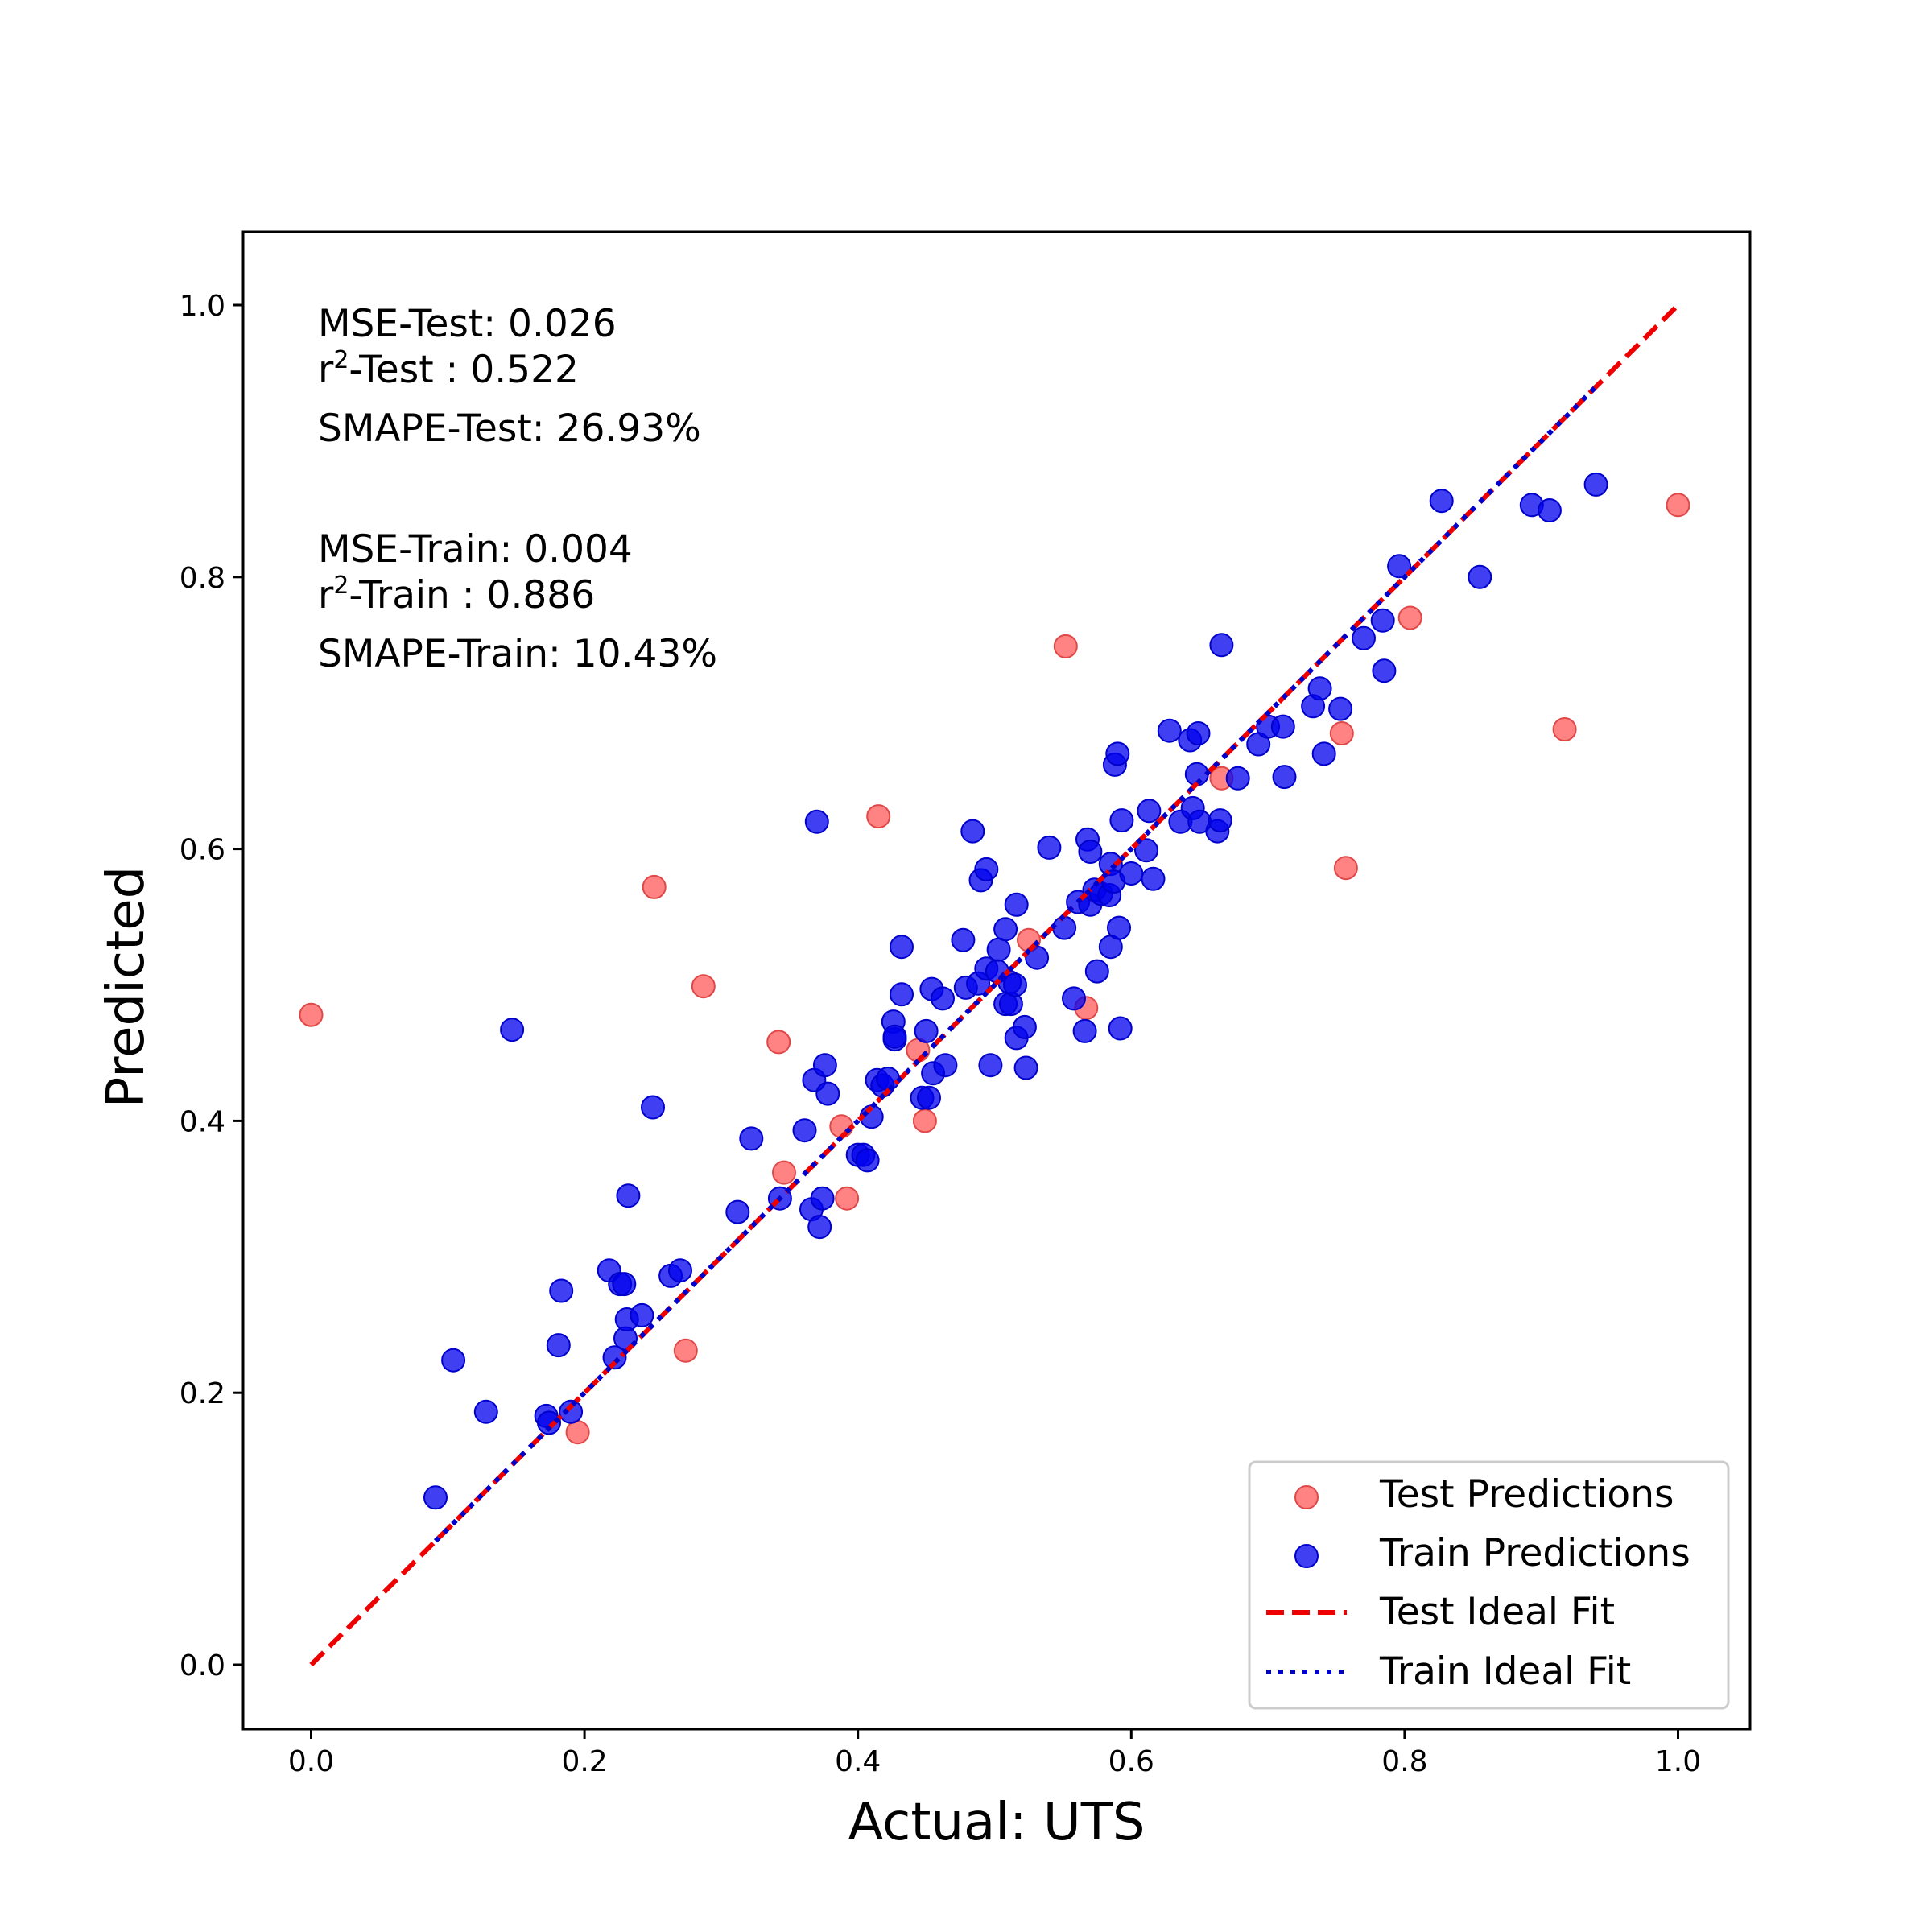  Describe the element at coordinates (448, 369) in the screenshot. I see `r2-test-text: r2-Test : 0.522` at that location.